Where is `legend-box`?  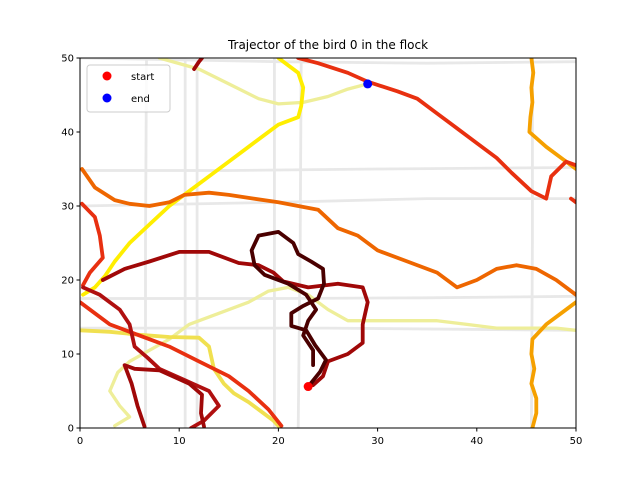 legend-box is located at coordinates (128, 88).